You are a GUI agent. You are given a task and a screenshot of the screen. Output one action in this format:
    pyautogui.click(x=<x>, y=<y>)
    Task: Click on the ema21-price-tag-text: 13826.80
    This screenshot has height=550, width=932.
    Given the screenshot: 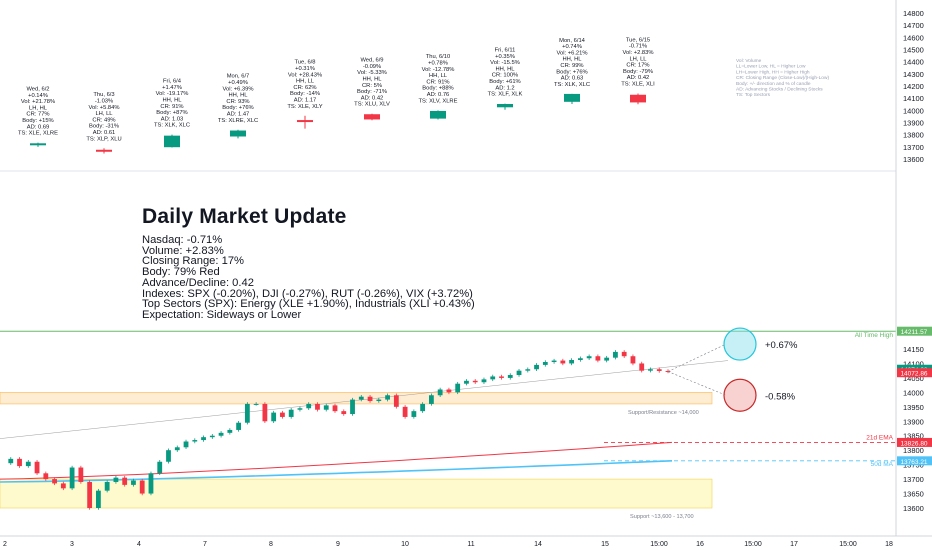 What is the action you would take?
    pyautogui.click(x=913, y=443)
    